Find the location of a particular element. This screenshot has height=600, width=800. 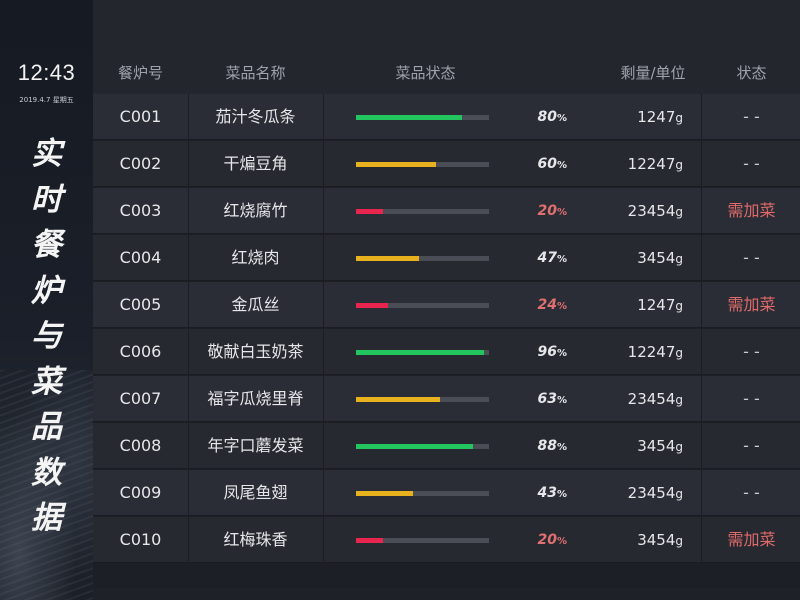

table-row: C004 红烧肉 47% 3454g - - is located at coordinates (446, 258).